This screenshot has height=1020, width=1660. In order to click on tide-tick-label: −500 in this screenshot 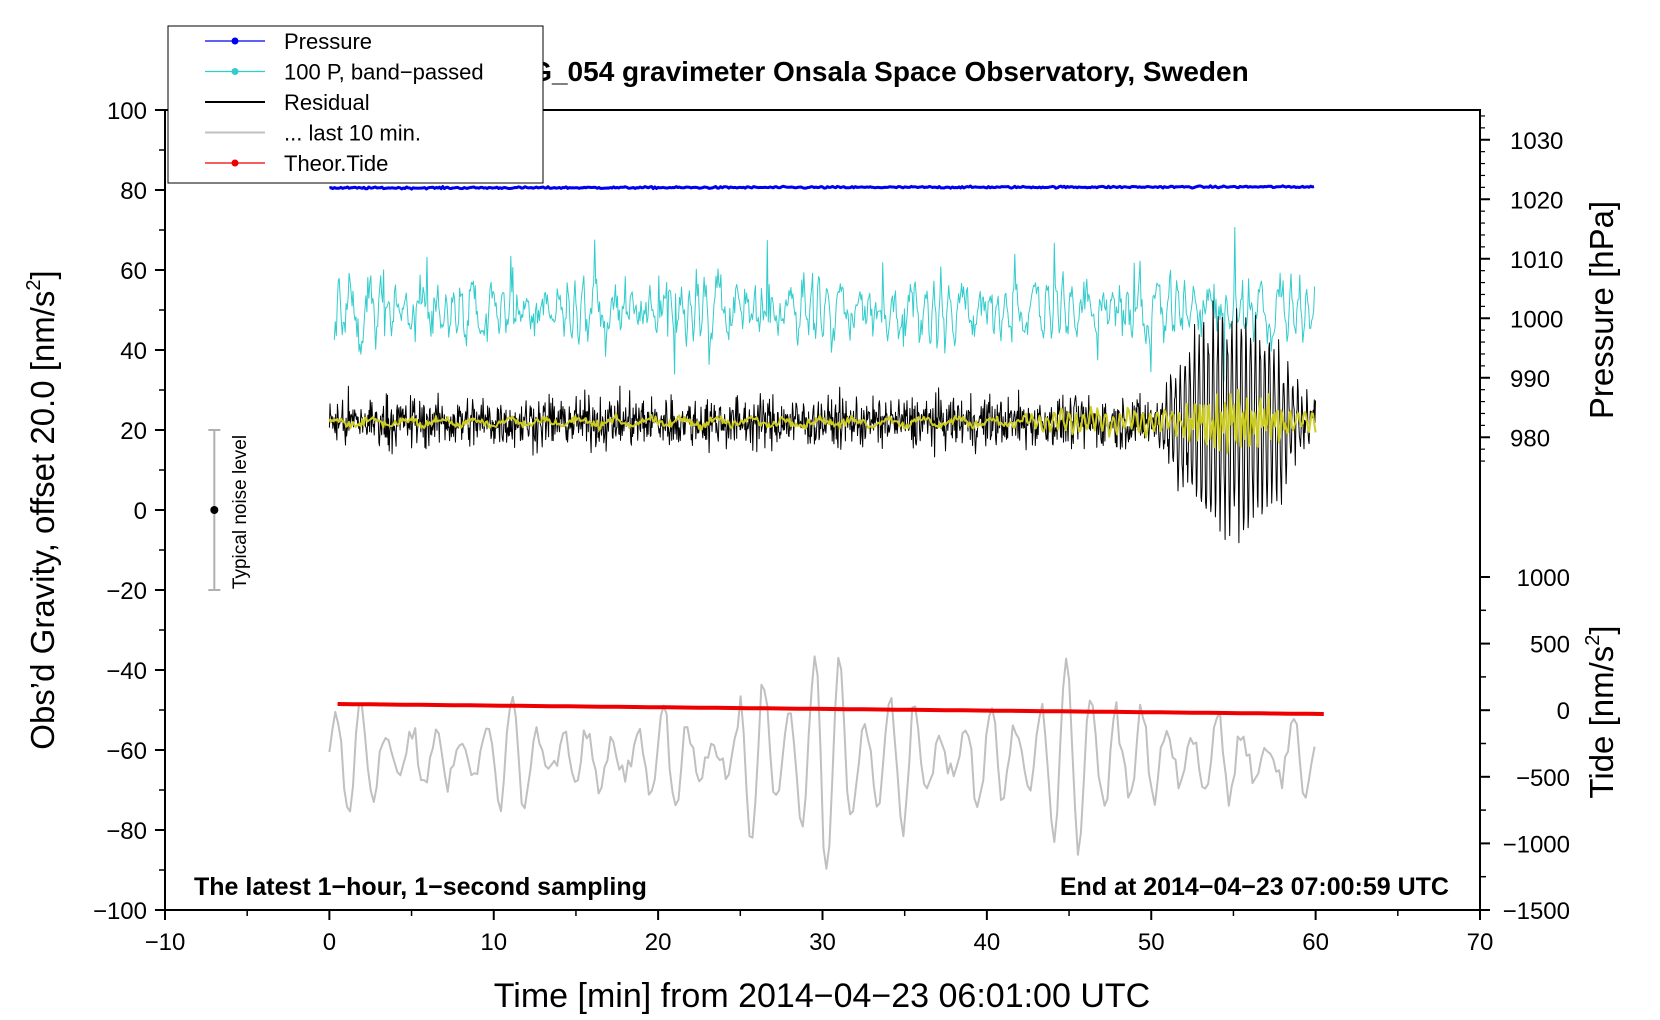, I will do `click(1543, 778)`.